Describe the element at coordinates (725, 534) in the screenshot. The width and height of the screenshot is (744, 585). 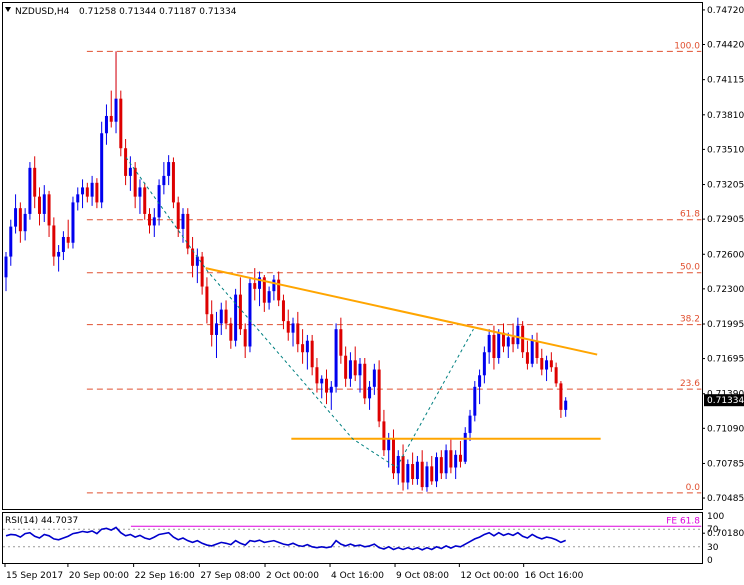
I see `price-tick-label: 0.70180` at that location.